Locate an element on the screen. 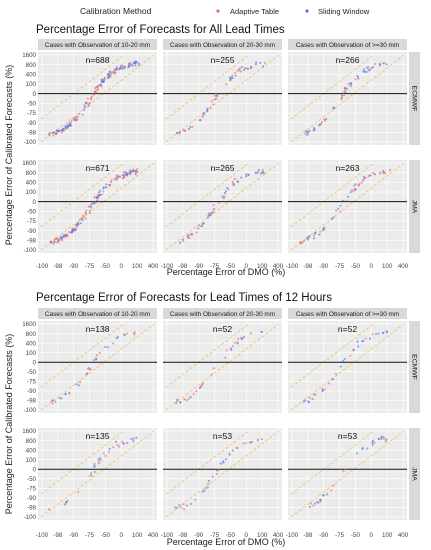 The image size is (431, 550). x-tick-label: -90 is located at coordinates (74, 535).